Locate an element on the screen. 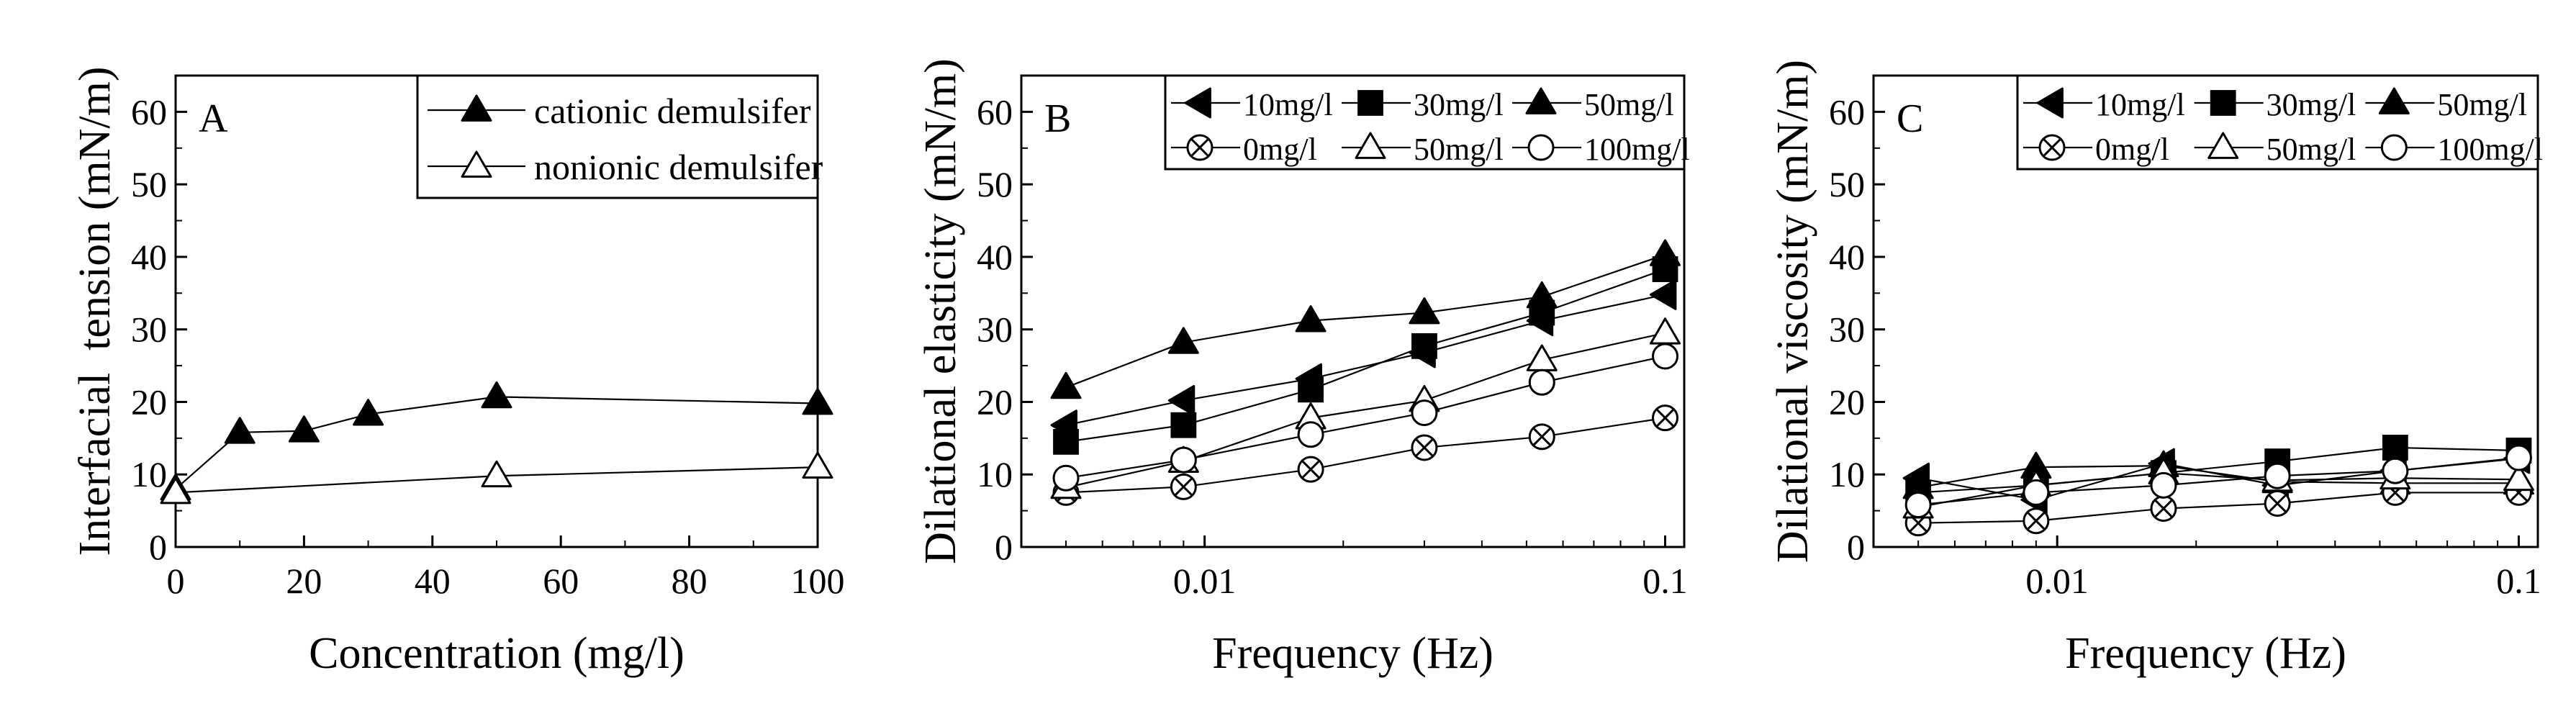 The height and width of the screenshot is (701, 2576). y-axis-label: Dilational elasticity (mN/m) is located at coordinates (941, 311).